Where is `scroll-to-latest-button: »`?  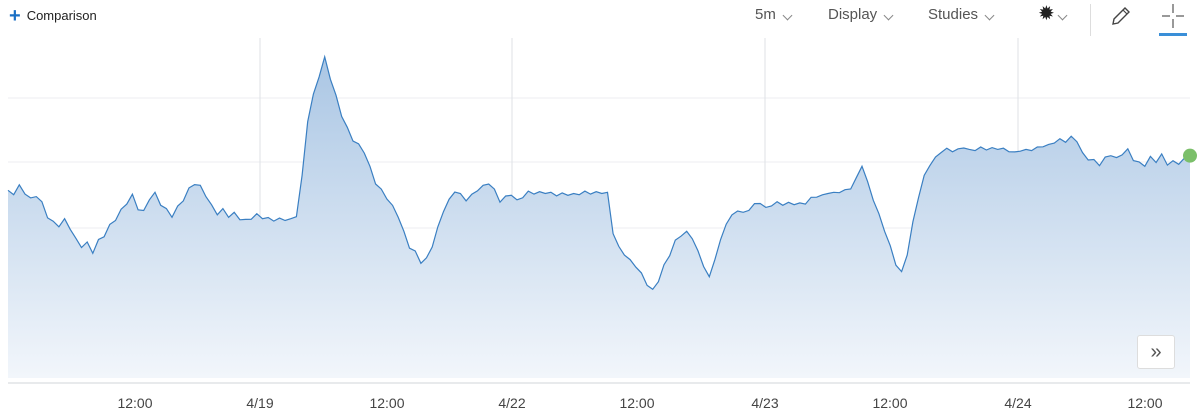 scroll-to-latest-button: » is located at coordinates (1156, 352).